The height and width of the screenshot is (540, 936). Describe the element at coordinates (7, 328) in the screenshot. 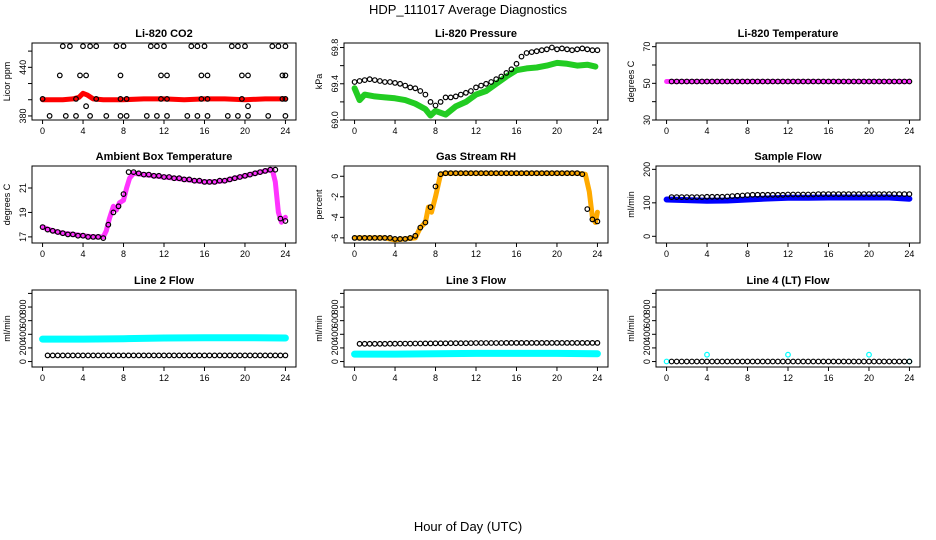

I see `y-axis-label: ml/min` at that location.